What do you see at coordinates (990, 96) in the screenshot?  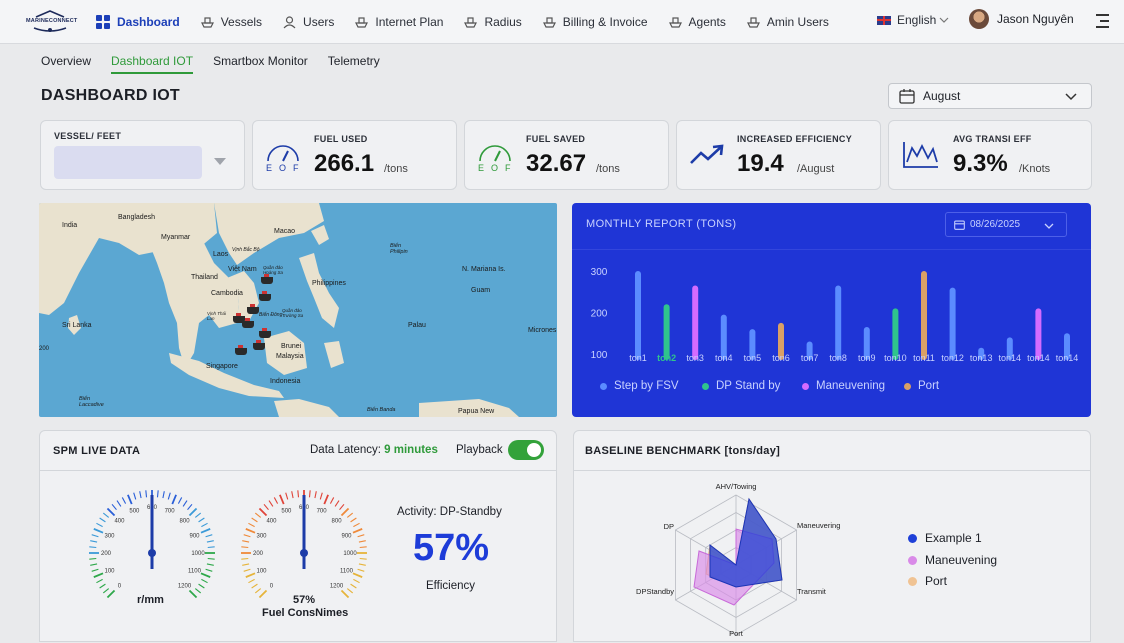 I see `month-select: August` at bounding box center [990, 96].